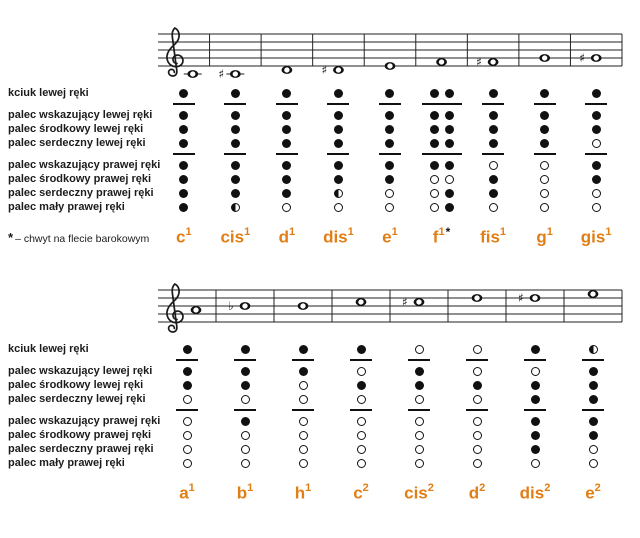 The image size is (640, 538). What do you see at coordinates (80, 435) in the screenshot?
I see `finger-label: palec środkowy prawej ręki` at bounding box center [80, 435].